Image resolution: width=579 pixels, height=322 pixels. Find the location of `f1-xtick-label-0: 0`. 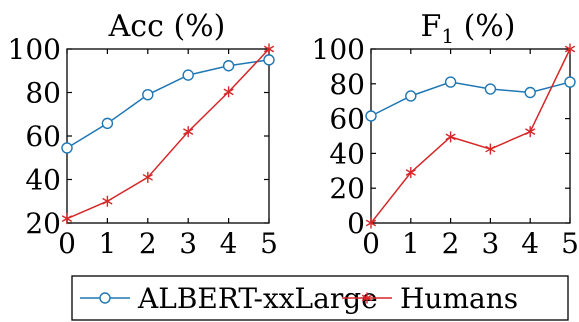

f1-xtick-label-0: 0 is located at coordinates (371, 243).